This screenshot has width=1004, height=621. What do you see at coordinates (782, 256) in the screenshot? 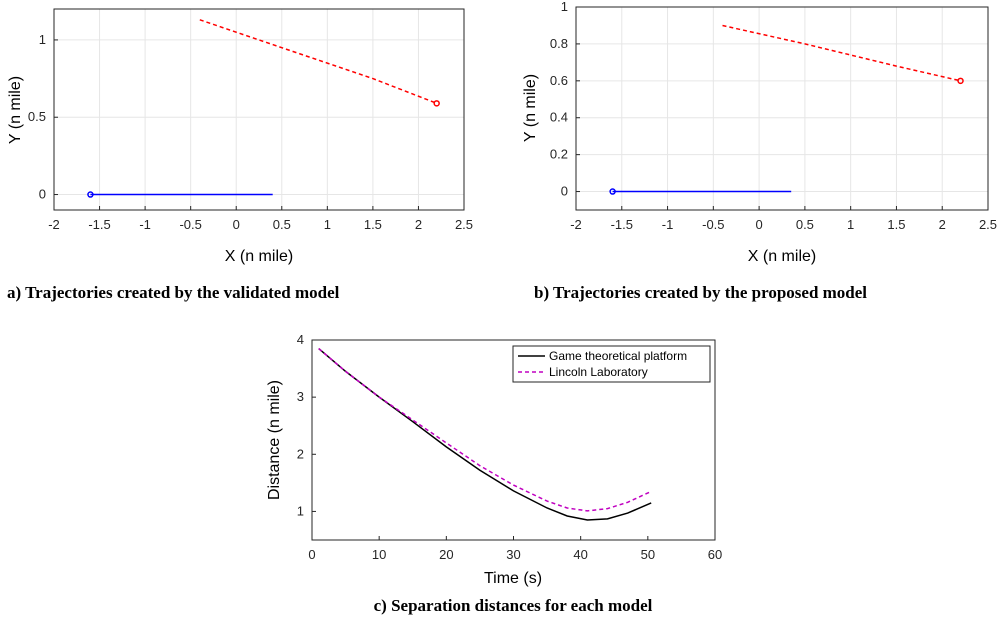
I see `x-axis-label-b: X (n mile)` at bounding box center [782, 256].